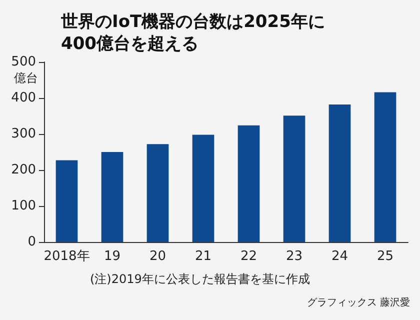 The width and height of the screenshot is (420, 320). I want to click on text: グラフィックス 藤沢愛, so click(358, 302).